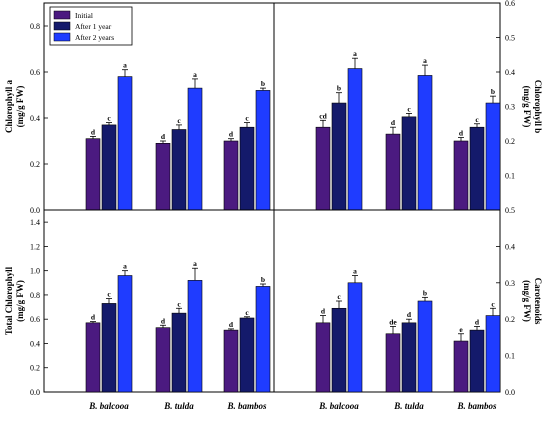  What do you see at coordinates (9, 106) in the screenshot?
I see `y-axis-title-line: Chlorophyll a` at bounding box center [9, 106].